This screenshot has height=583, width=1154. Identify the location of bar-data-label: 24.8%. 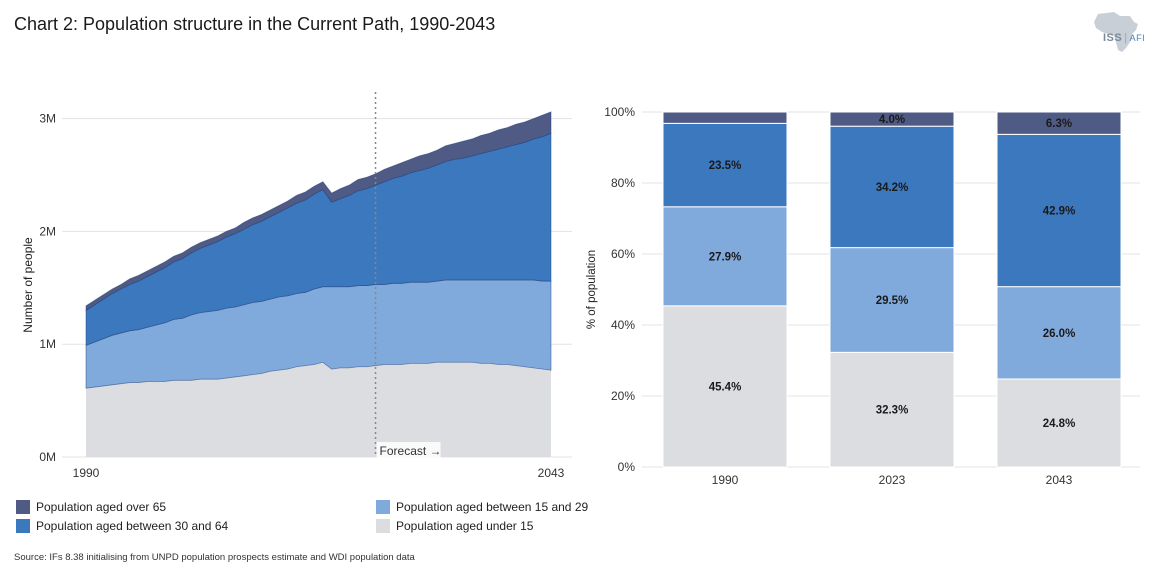
(1059, 424).